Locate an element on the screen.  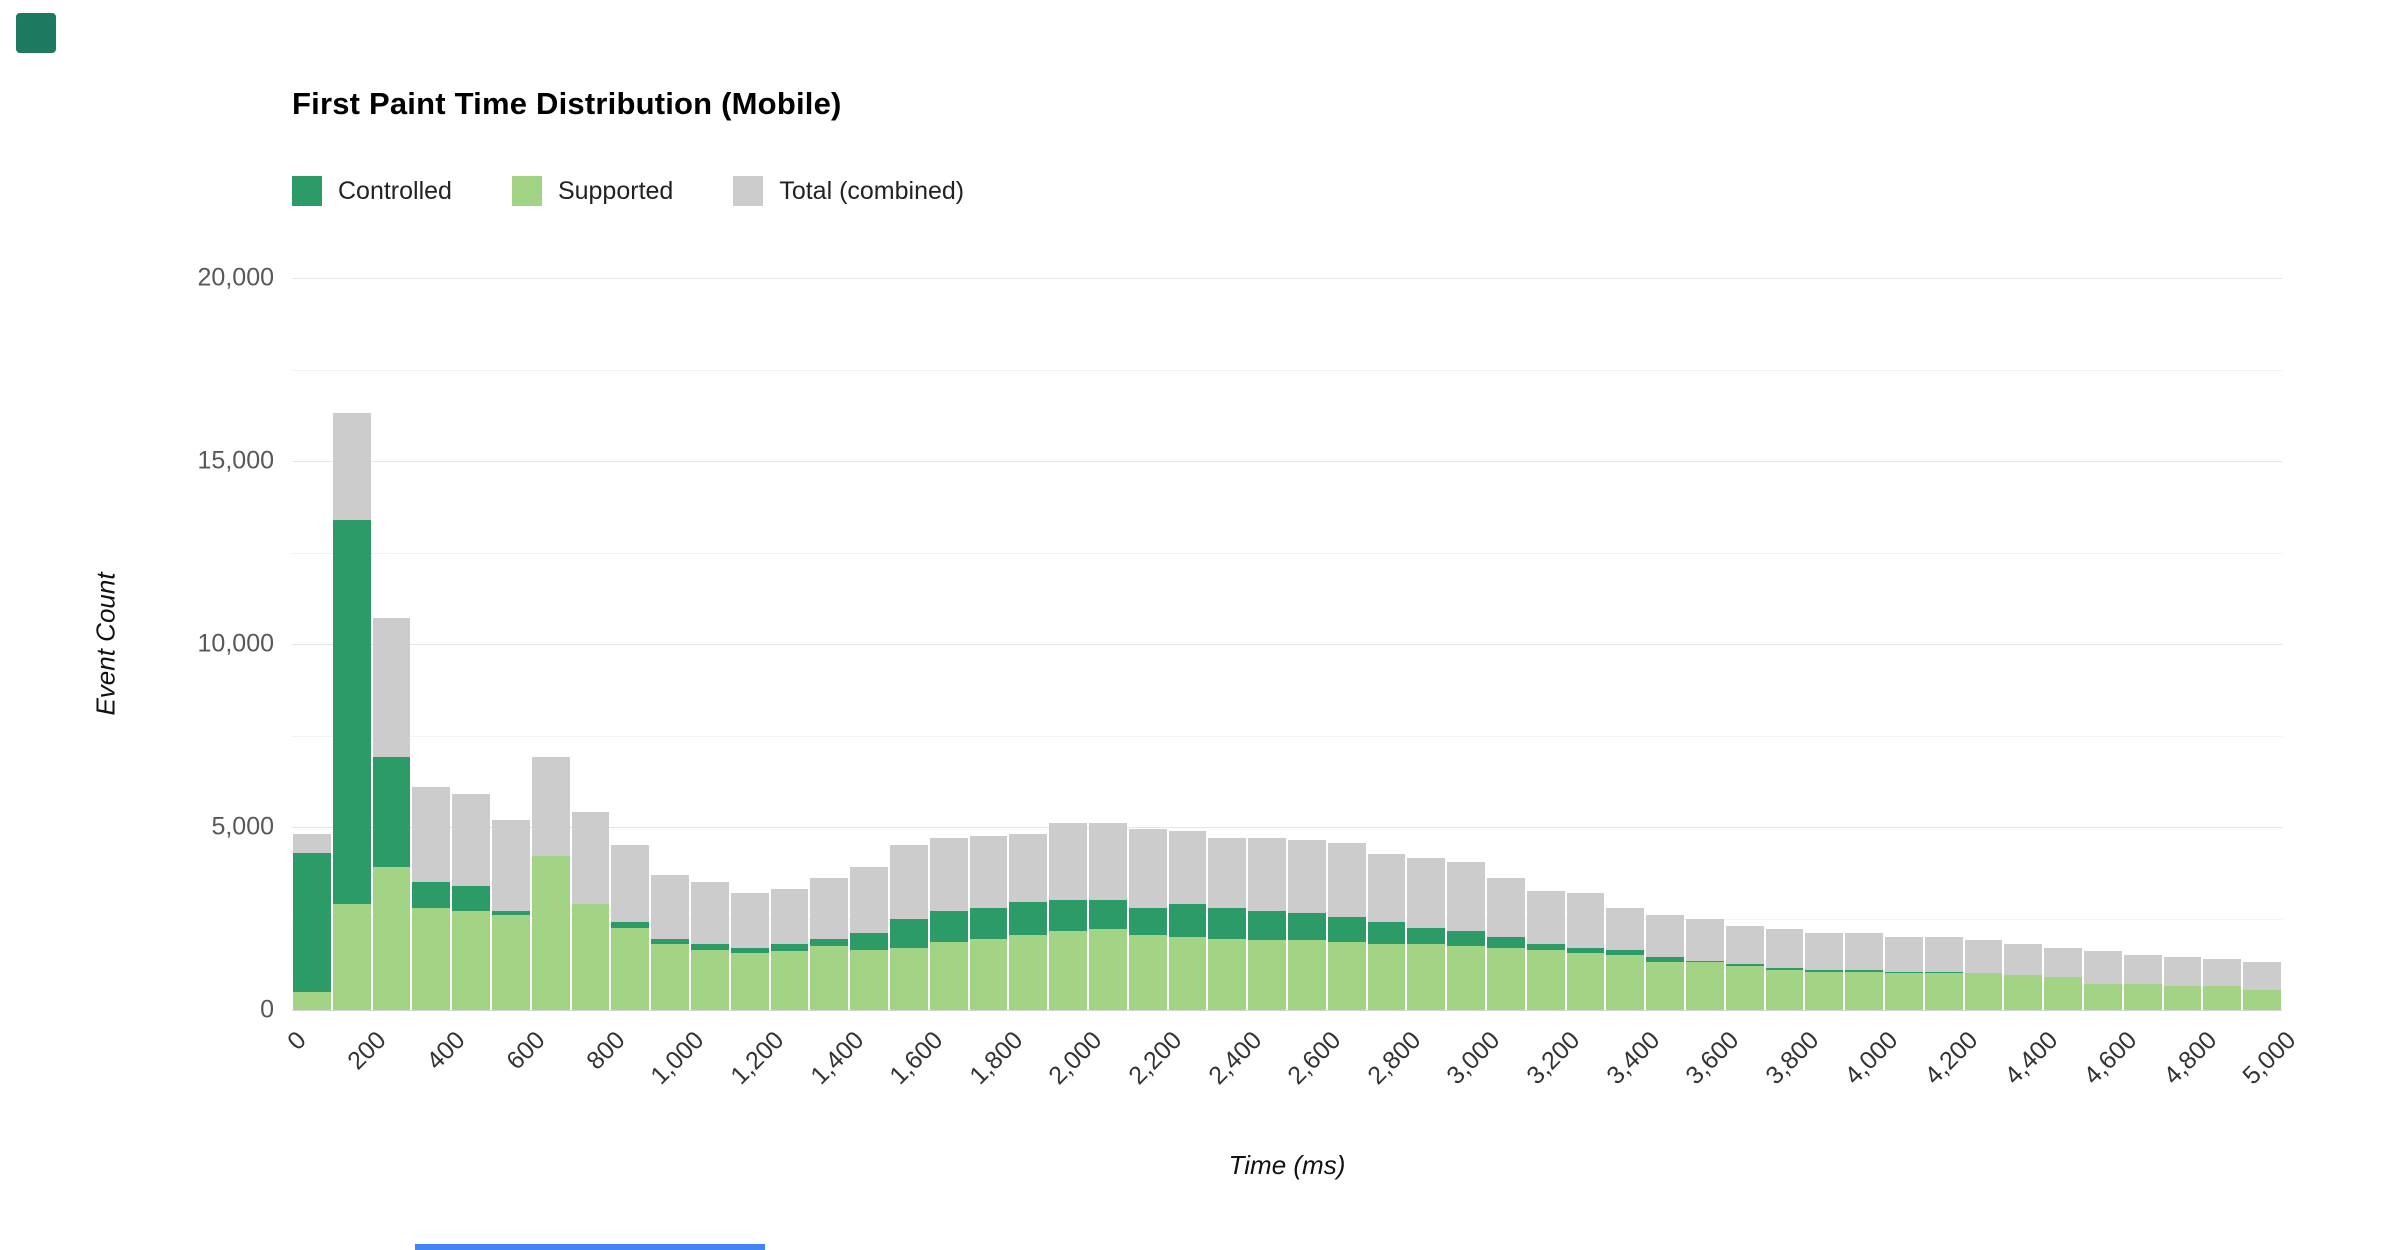
x-axis-tick-label: 4,200 is located at coordinates (1951, 1058).